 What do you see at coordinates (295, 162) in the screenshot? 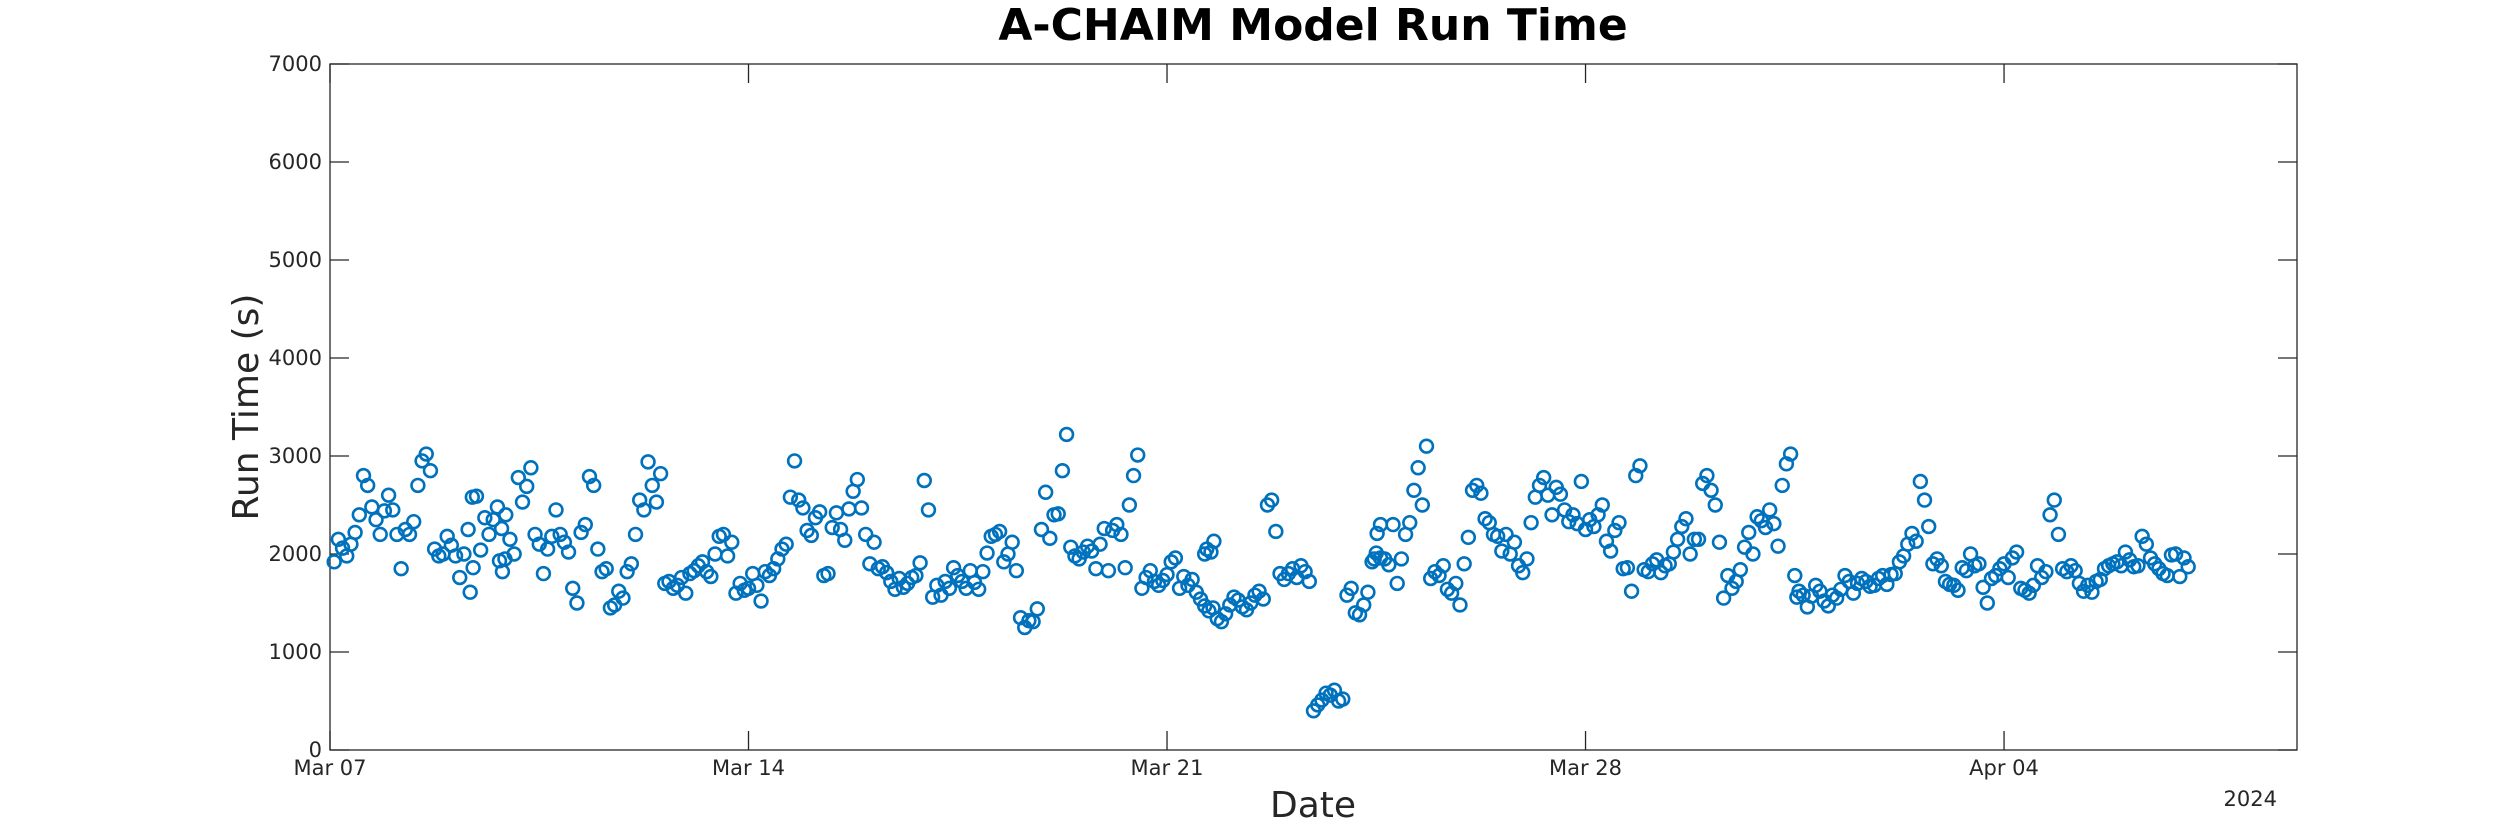
I see `y-tick-label: 6000` at bounding box center [295, 162].